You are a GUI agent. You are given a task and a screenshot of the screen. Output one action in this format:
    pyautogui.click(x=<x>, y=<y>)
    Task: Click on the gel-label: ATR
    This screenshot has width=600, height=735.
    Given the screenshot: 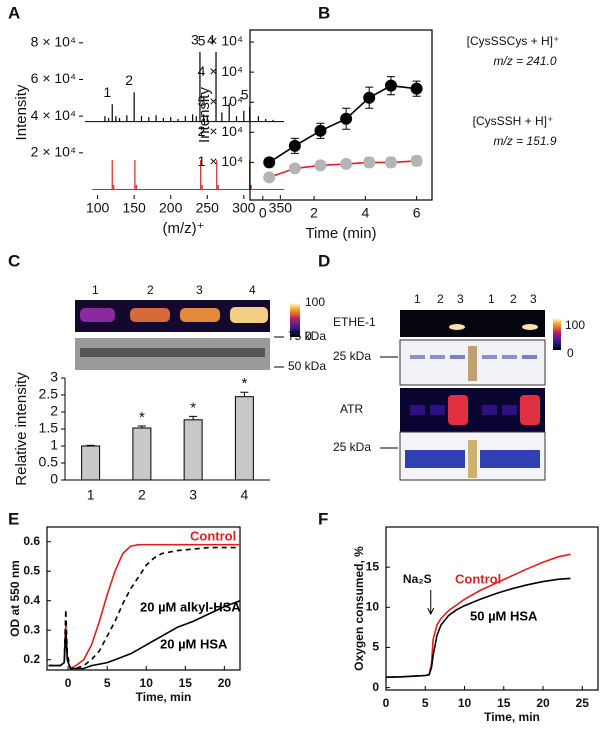 What is the action you would take?
    pyautogui.click(x=351, y=409)
    